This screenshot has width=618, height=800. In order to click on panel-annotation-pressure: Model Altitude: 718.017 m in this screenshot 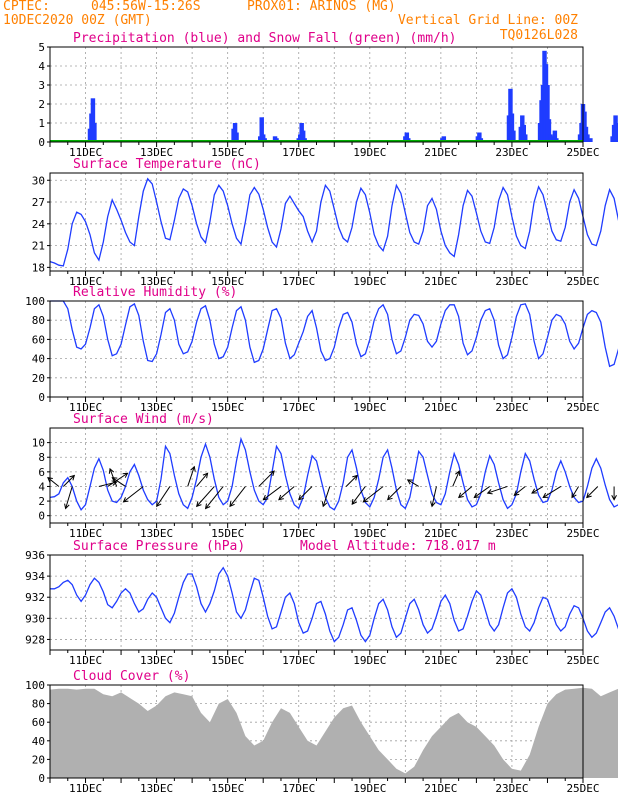, I will do `click(398, 546)`.